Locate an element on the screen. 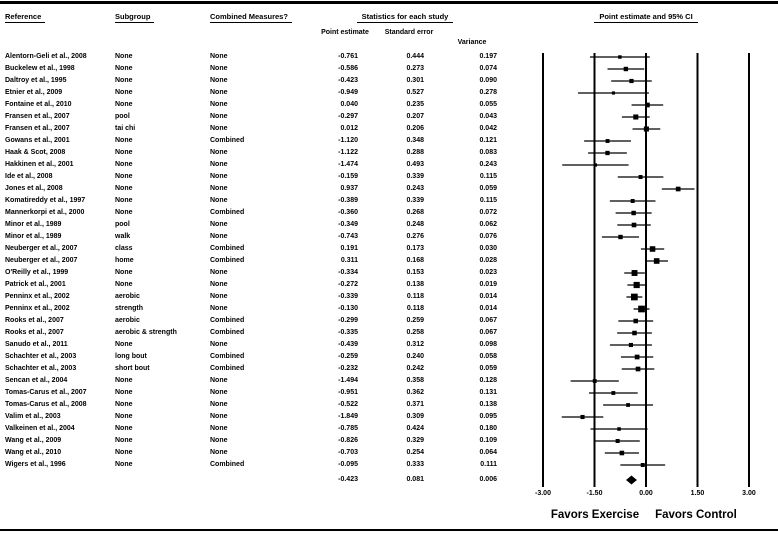  standard-error-cell: 0.273 is located at coordinates (415, 68).